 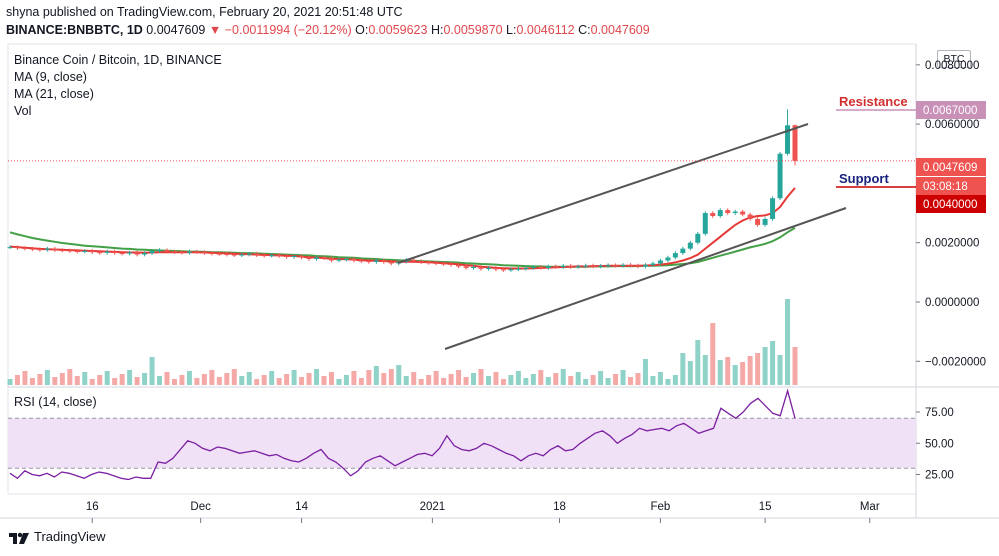 I want to click on close-value: 0.0047609, so click(x=620, y=30).